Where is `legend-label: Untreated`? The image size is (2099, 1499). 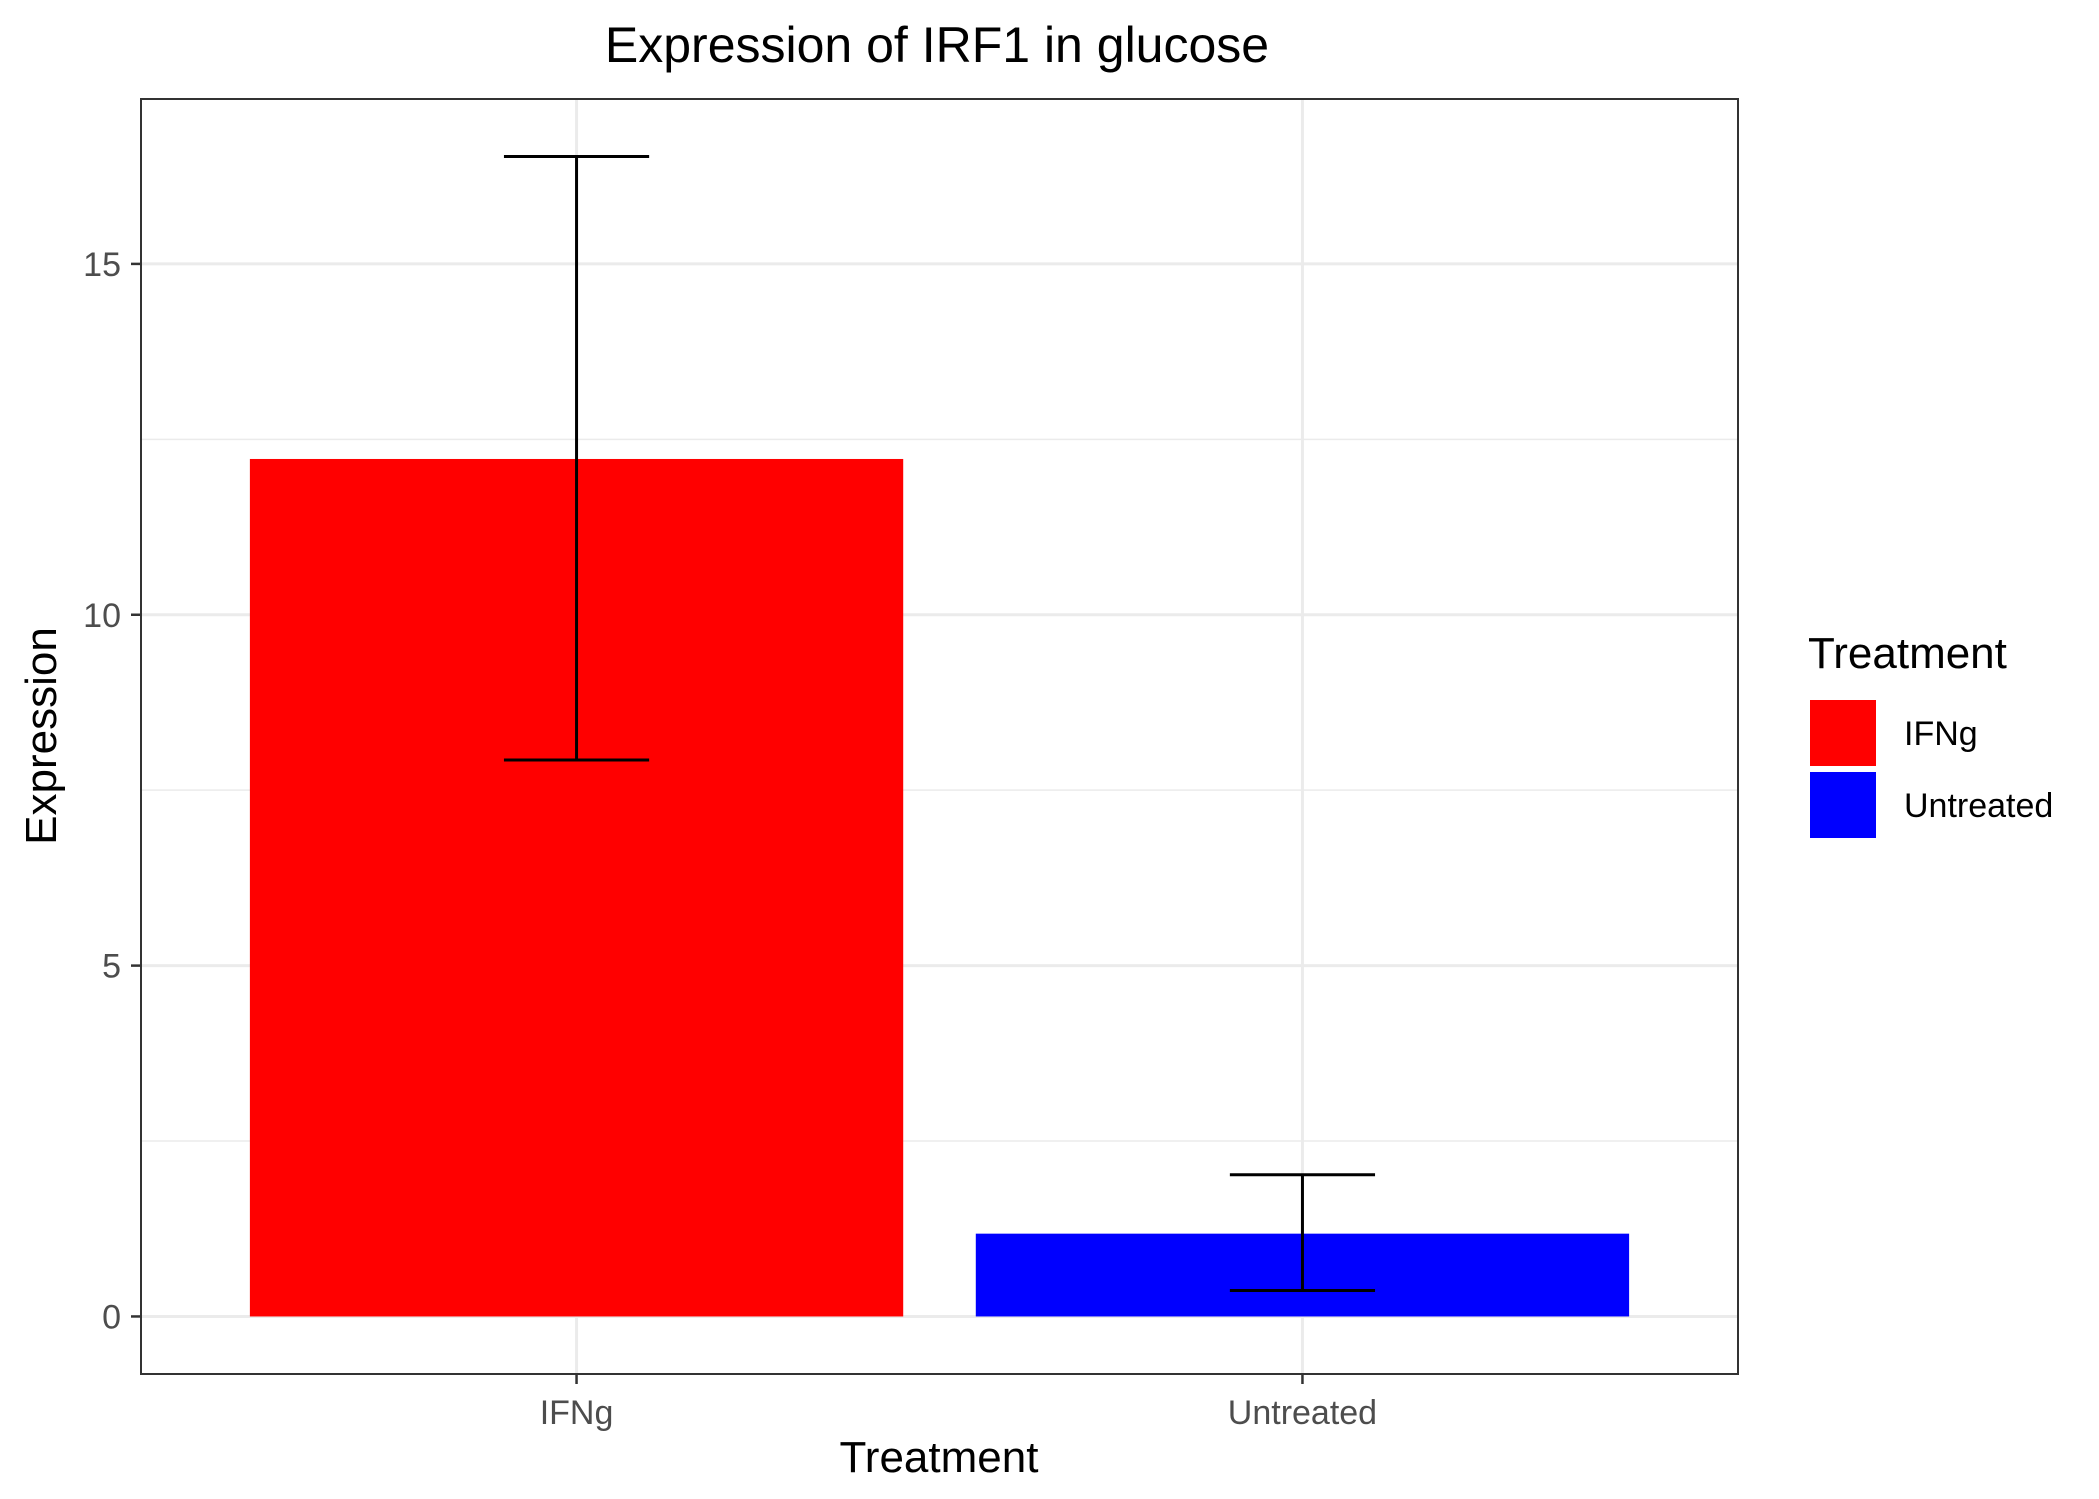 legend-label: Untreated is located at coordinates (1978, 806).